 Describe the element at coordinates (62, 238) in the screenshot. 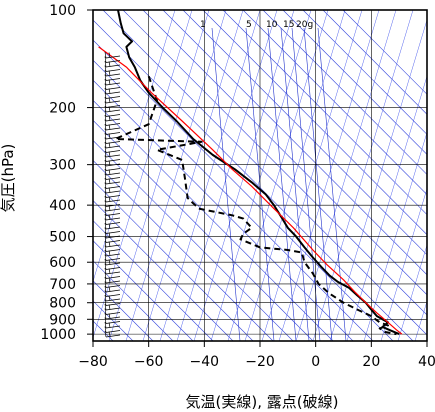

I see `y-tick-label: 500` at that location.